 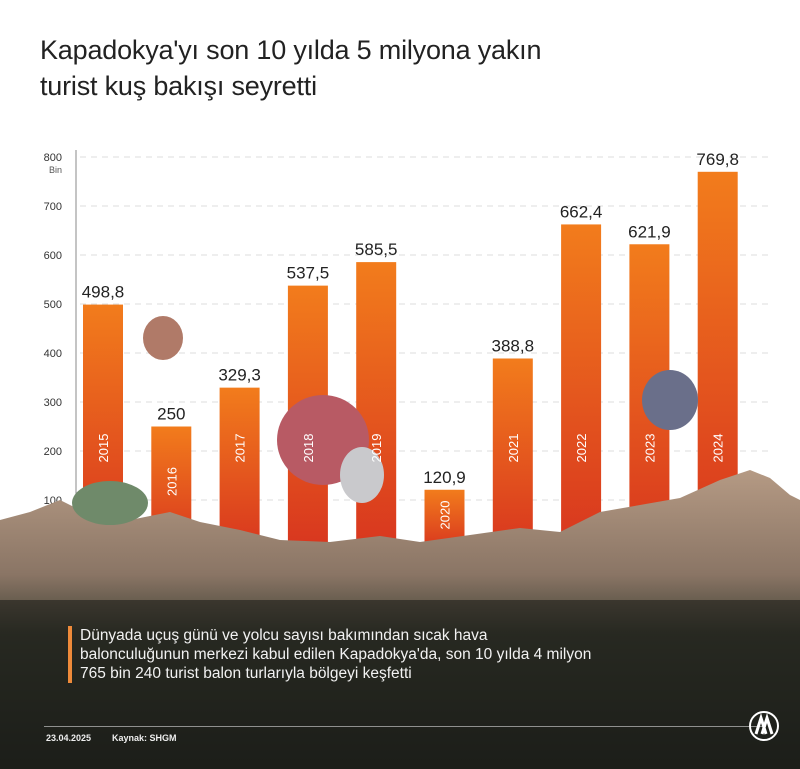 I want to click on bar-2021, so click(x=512, y=453).